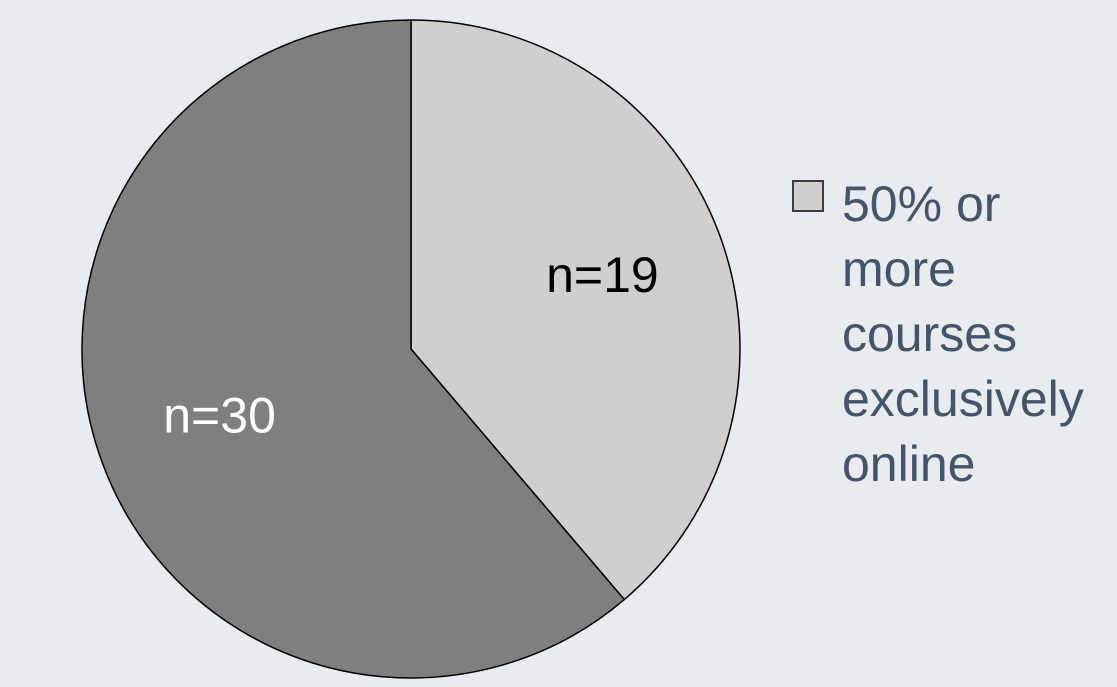 Image resolution: width=1117 pixels, height=687 pixels. What do you see at coordinates (808, 196) in the screenshot?
I see `legend-swatch` at bounding box center [808, 196].